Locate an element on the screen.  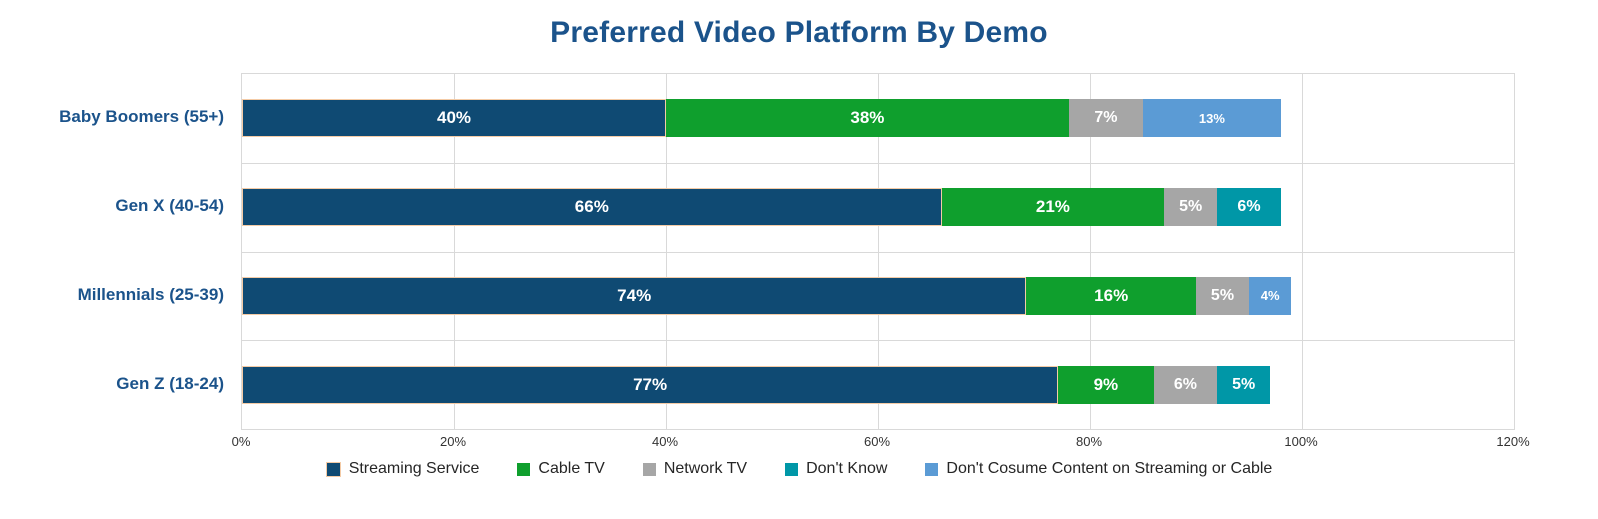
stacked-bar: 77% 9% 6% 5% is located at coordinates (878, 384).